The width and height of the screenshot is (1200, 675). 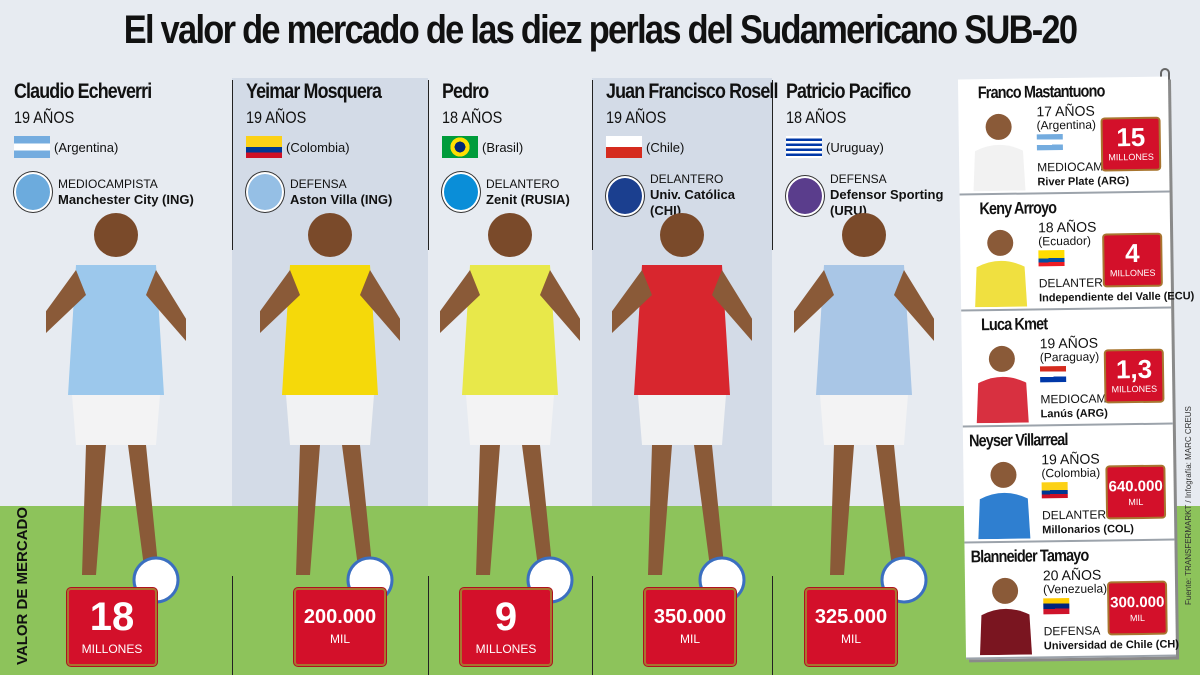 What do you see at coordinates (624, 147) in the screenshot?
I see `chile-flag-icon` at bounding box center [624, 147].